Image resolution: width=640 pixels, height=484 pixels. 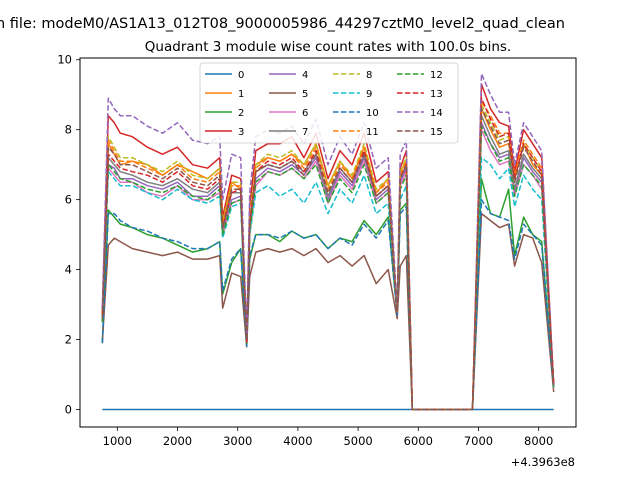 I want to click on y-tick-label: 0, so click(x=68, y=410).